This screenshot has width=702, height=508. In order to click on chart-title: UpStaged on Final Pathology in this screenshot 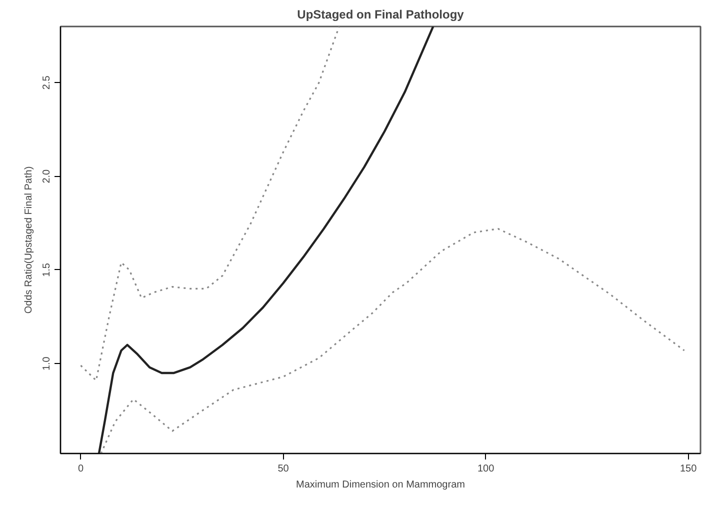, I will do `click(380, 15)`.